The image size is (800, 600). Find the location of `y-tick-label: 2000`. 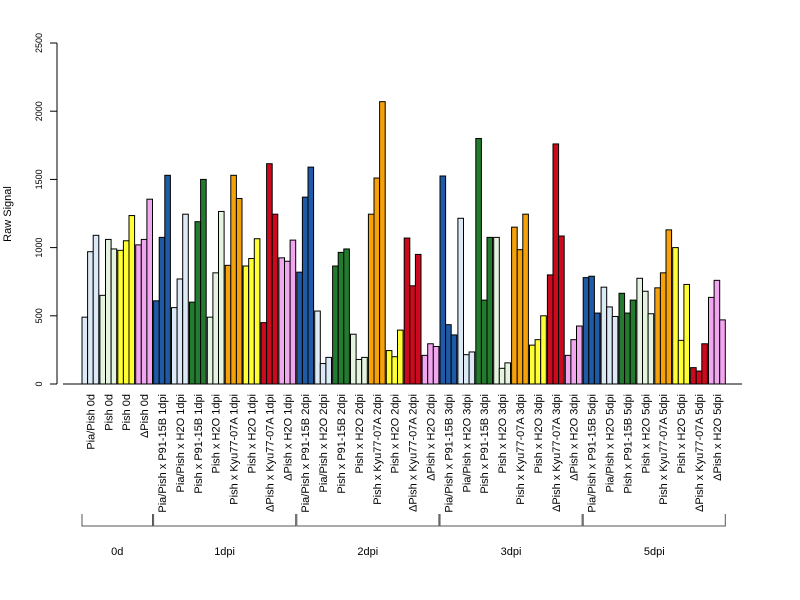

y-tick-label: 2000 is located at coordinates (39, 111).